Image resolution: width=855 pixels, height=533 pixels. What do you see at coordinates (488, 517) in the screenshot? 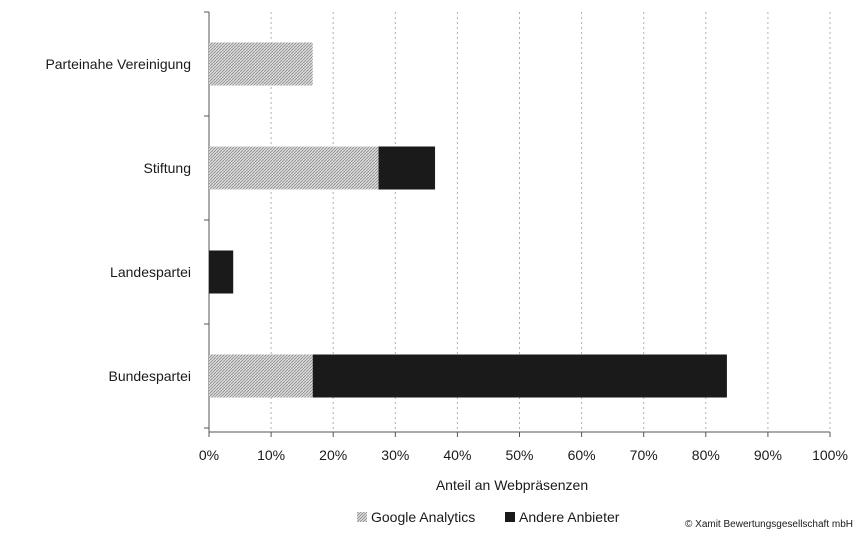
I see `legend: Google Analytics Andere Anbieter` at bounding box center [488, 517].